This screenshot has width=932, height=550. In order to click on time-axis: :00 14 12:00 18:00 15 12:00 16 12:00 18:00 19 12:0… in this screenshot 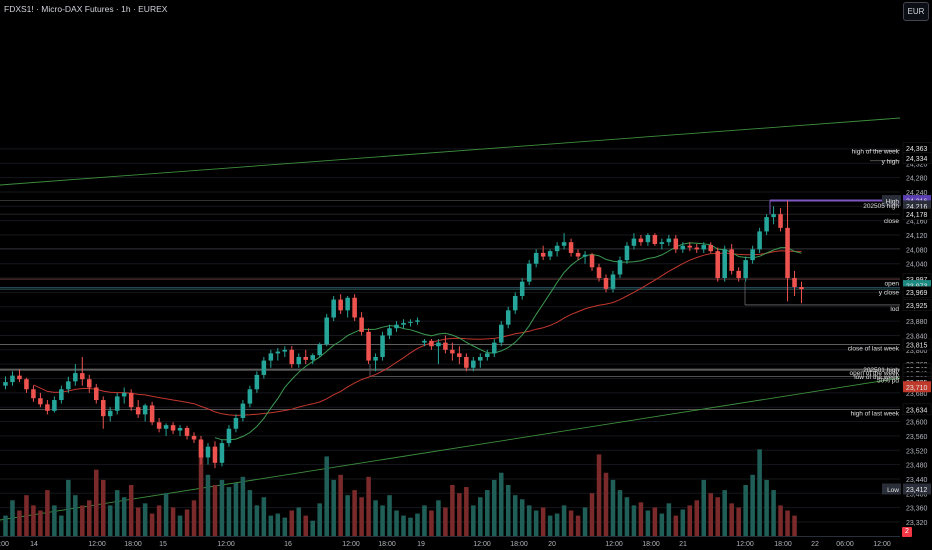, I will do `click(466, 543)`.